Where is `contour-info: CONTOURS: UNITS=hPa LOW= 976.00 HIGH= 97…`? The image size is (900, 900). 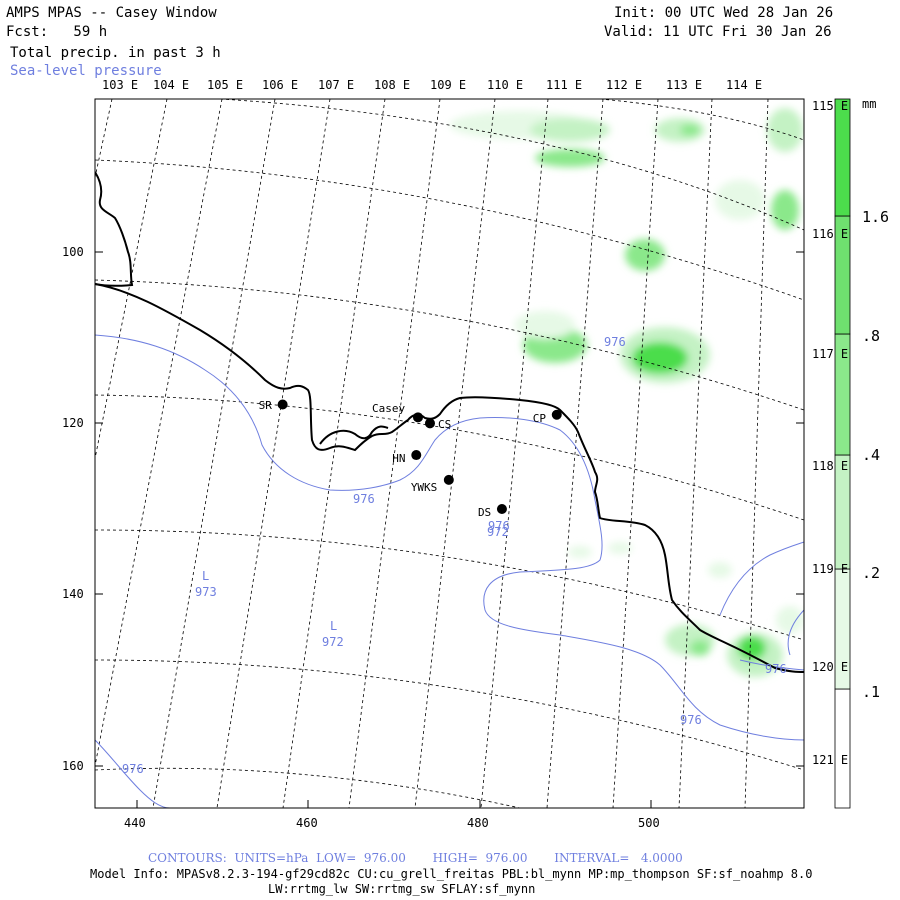
contour-info: CONTOURS: UNITS=hPa LOW= 976.00 HIGH= 97… is located at coordinates (415, 858).